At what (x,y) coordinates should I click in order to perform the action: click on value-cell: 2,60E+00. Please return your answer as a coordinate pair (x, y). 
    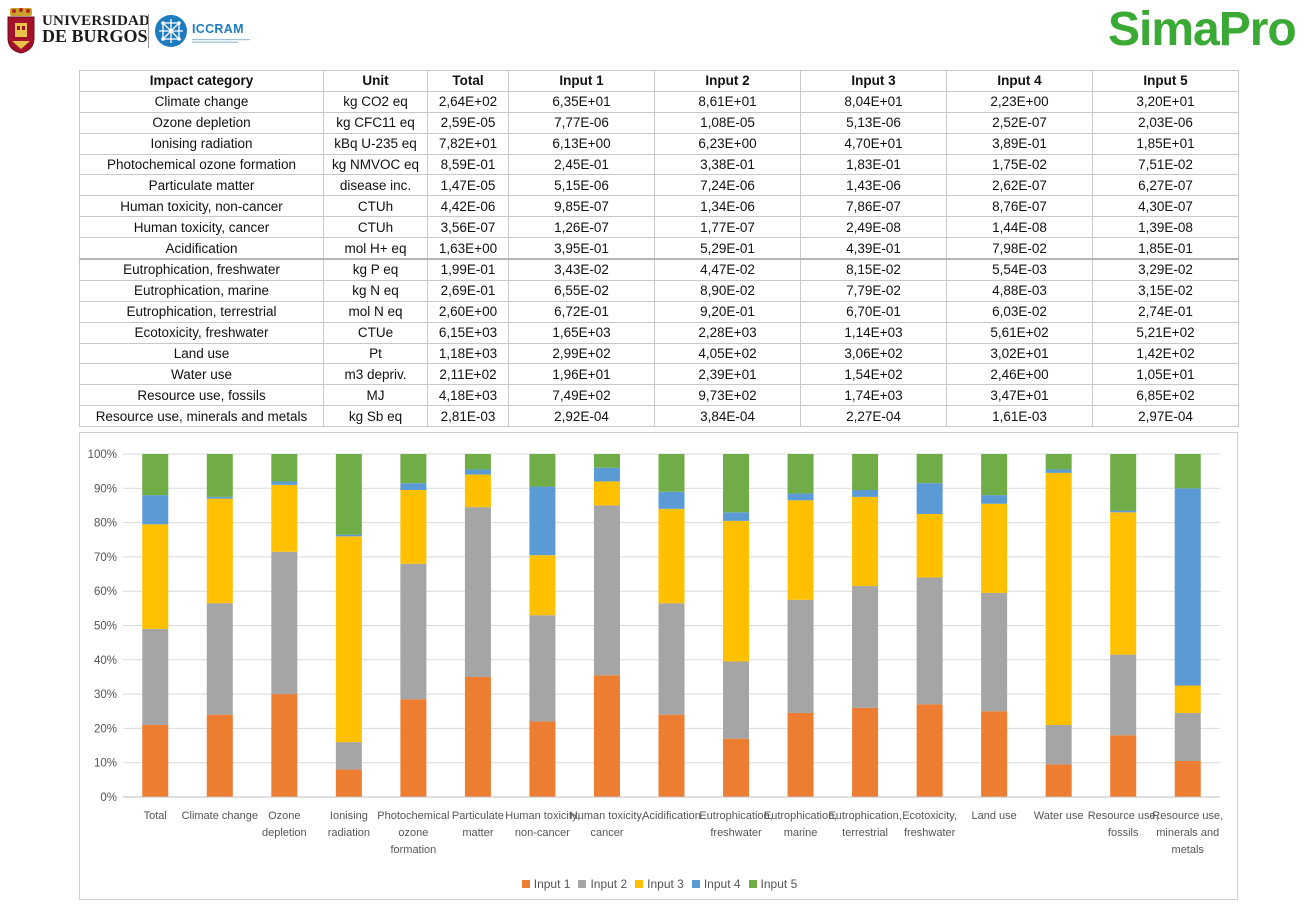
    Looking at the image, I should click on (468, 311).